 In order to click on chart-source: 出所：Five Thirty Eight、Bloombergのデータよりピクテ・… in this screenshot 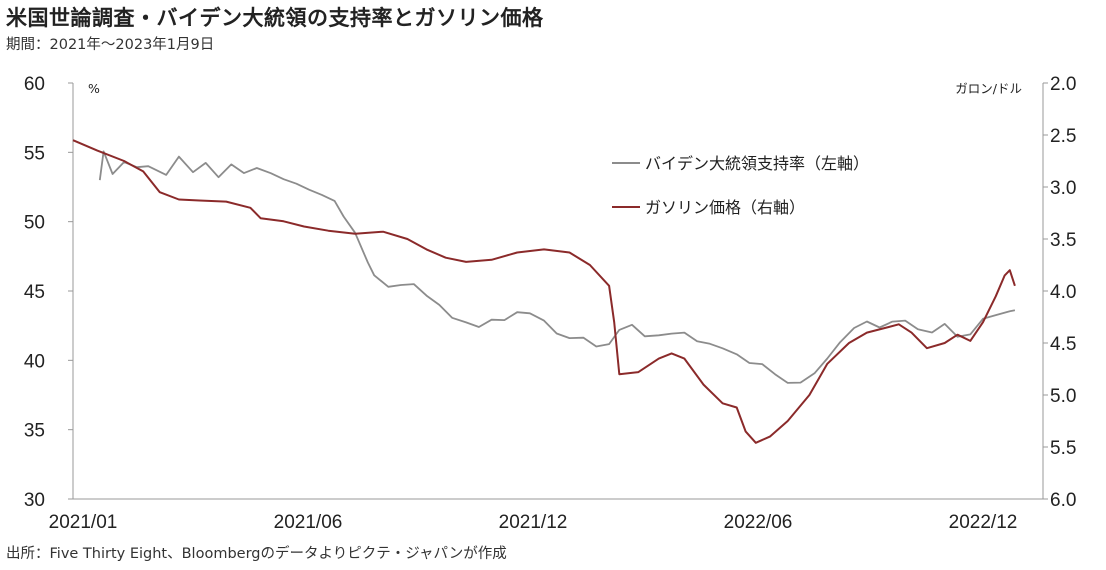, I will do `click(256, 554)`.